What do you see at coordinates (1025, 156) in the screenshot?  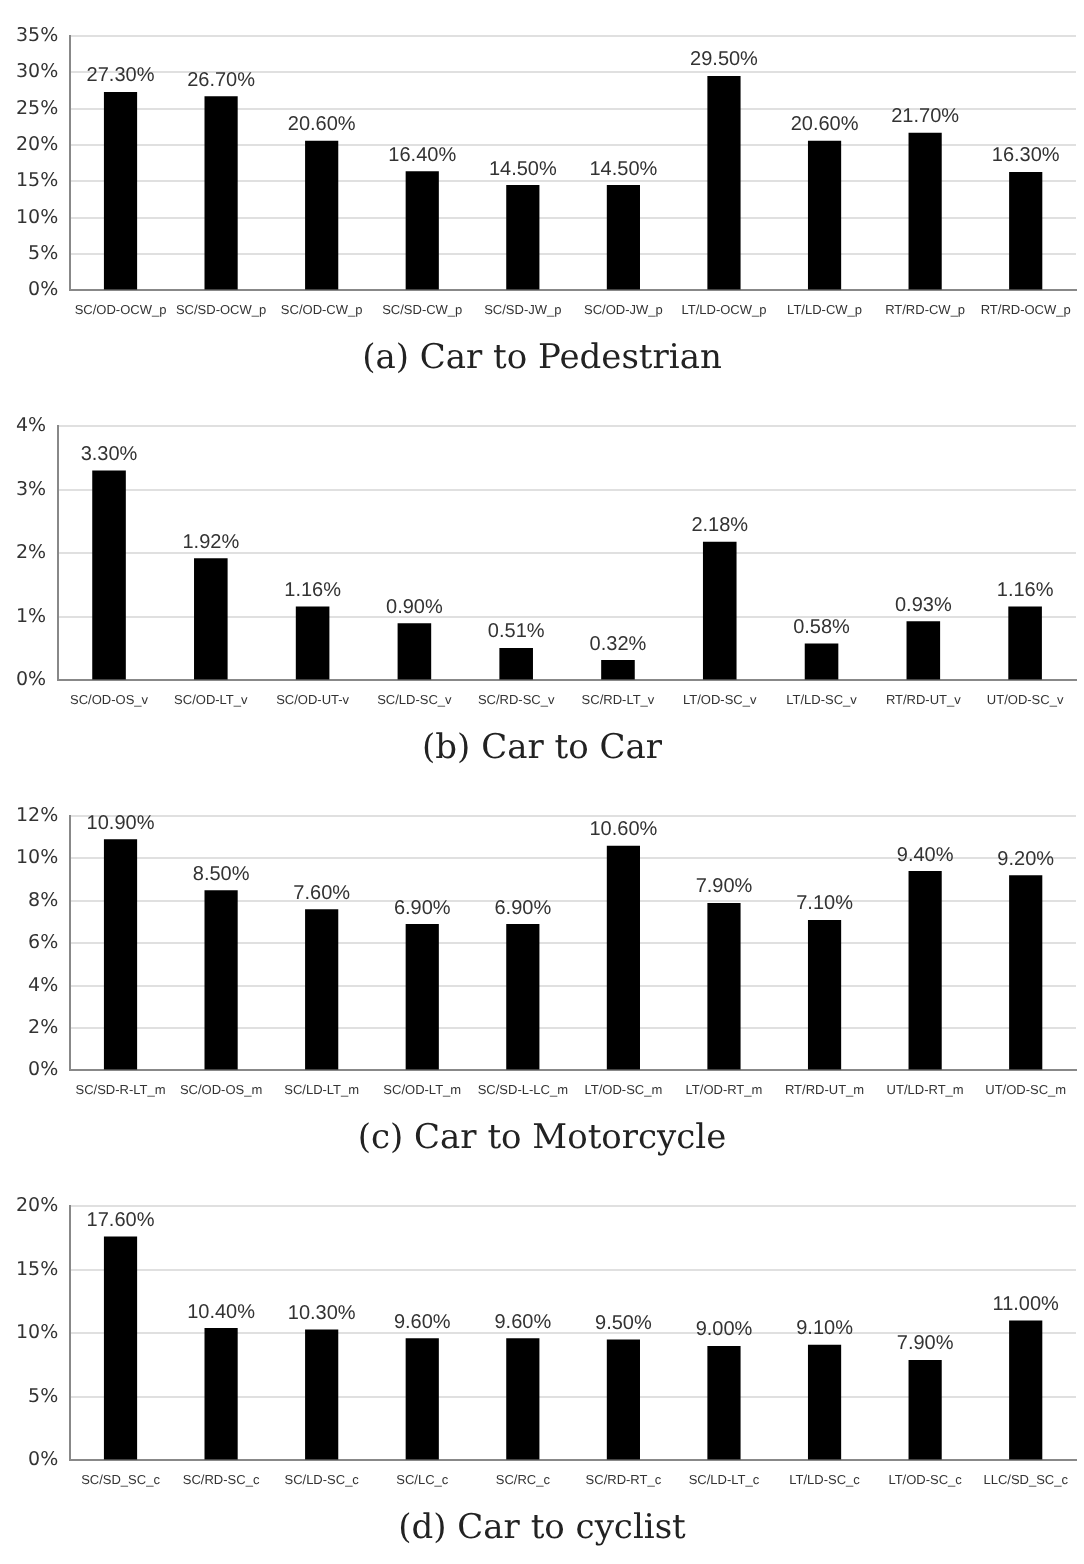 I see `data-label: 16.30%` at bounding box center [1025, 156].